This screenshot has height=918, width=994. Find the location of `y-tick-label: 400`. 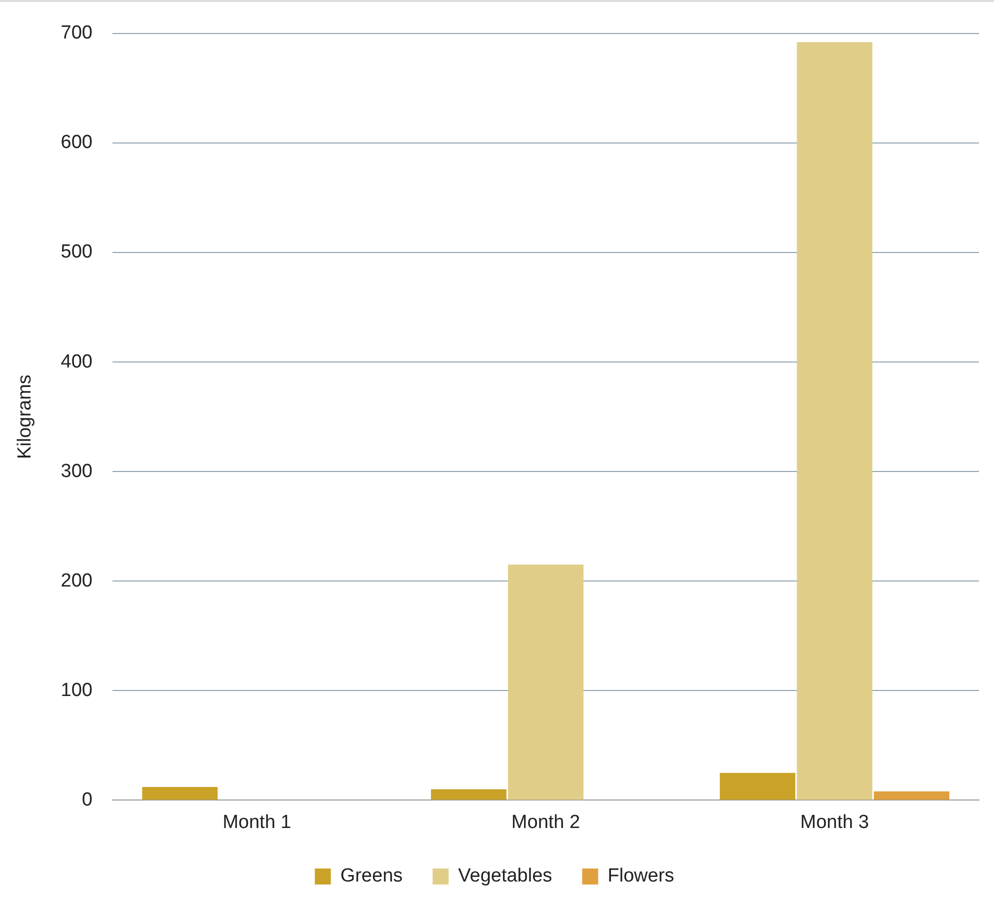

y-tick-label: 400 is located at coordinates (76, 361).